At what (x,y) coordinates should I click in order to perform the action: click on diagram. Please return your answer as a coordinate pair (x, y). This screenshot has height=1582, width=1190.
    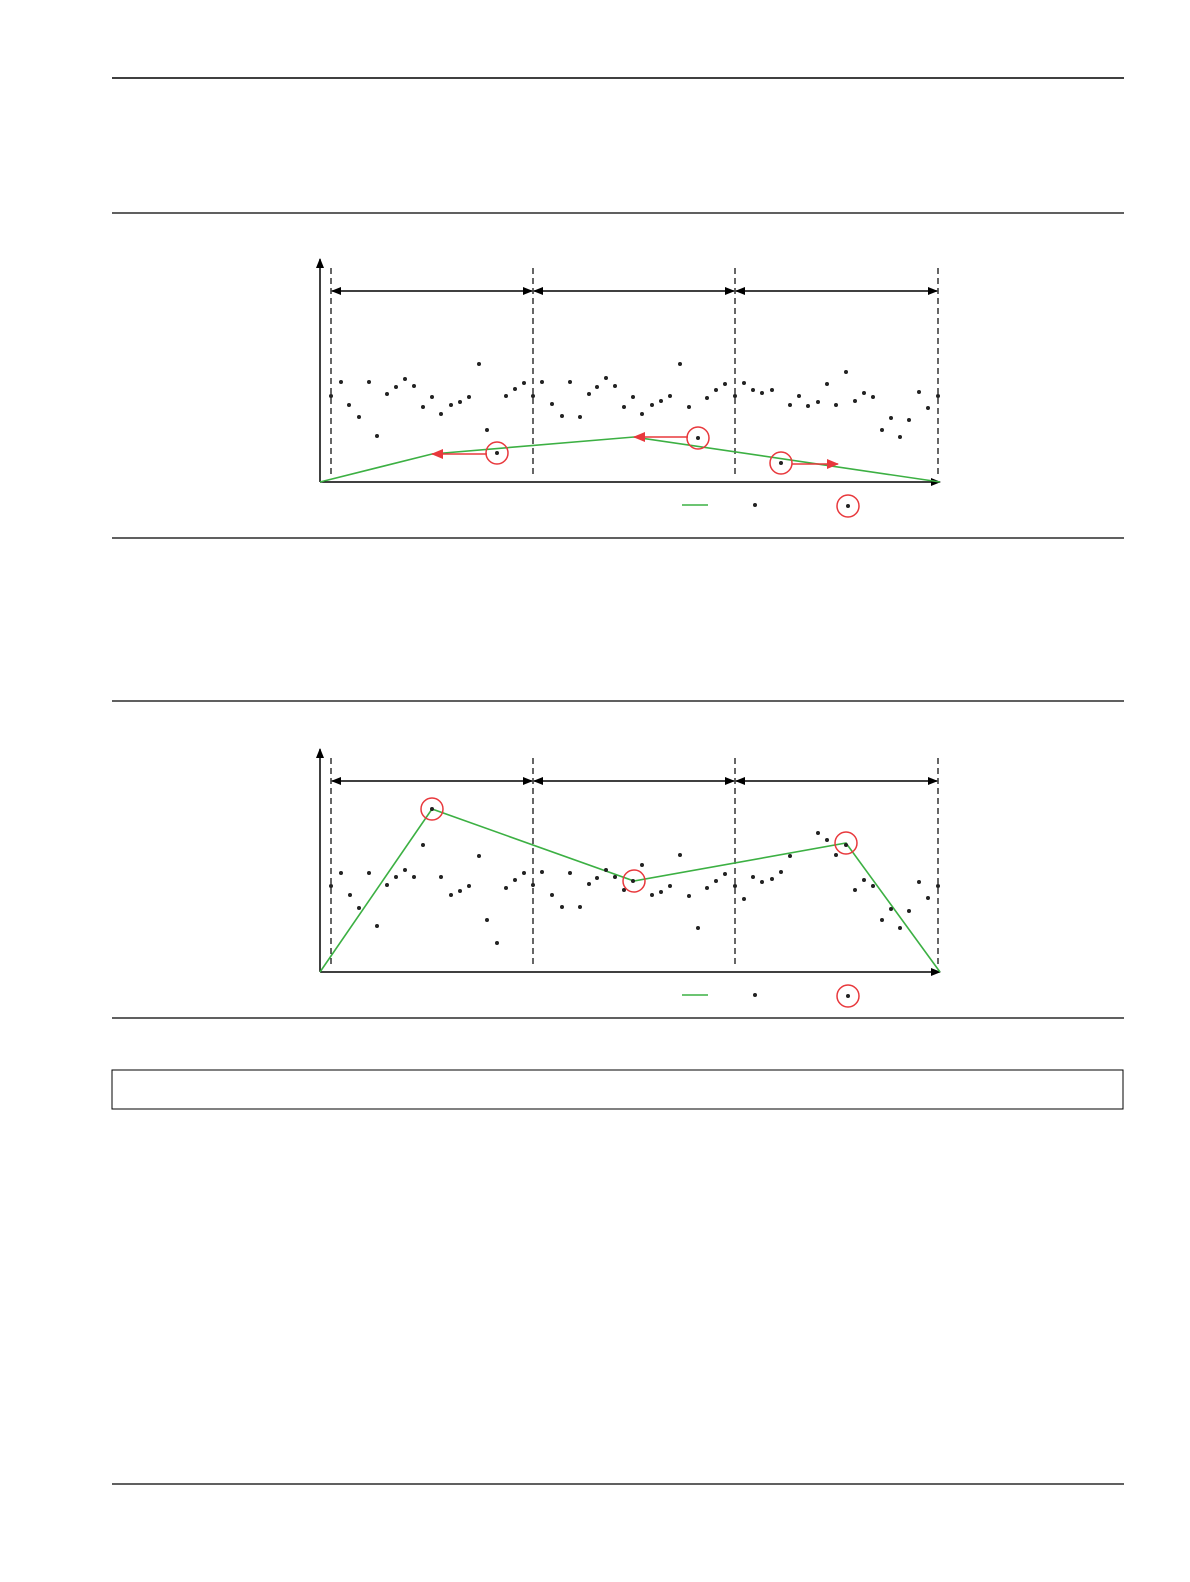
    Looking at the image, I should click on (628, 388).